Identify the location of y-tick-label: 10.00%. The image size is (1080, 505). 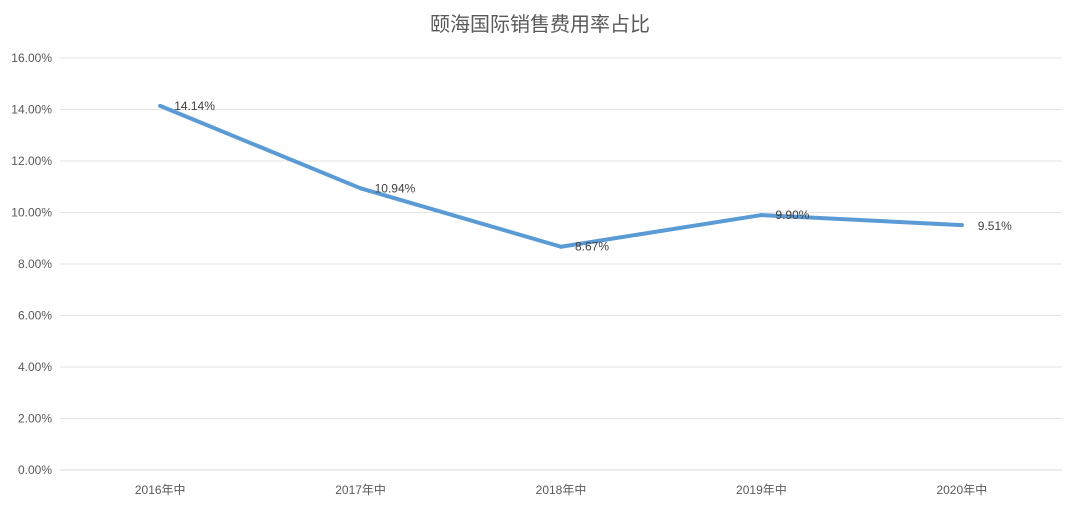
(31, 213).